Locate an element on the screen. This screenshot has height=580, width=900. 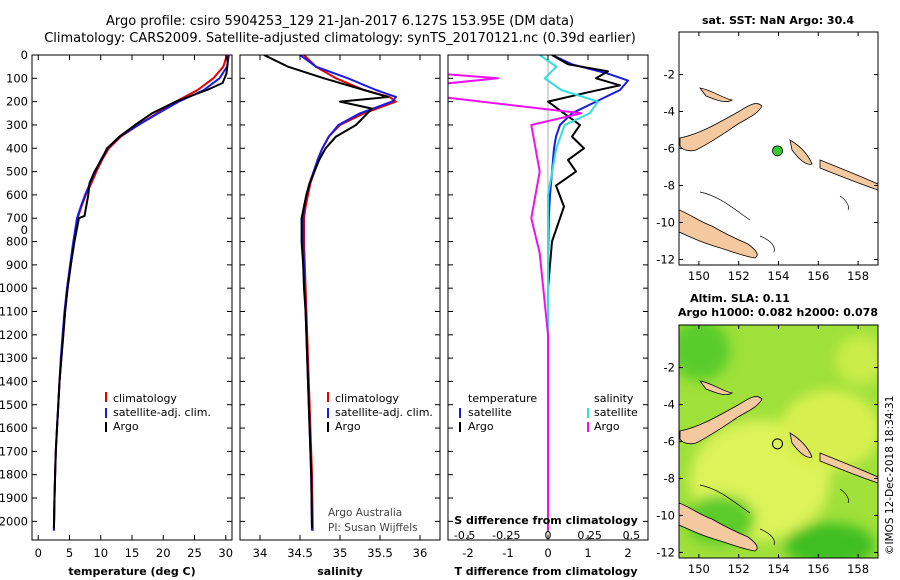
x-tick-label: 36 is located at coordinates (420, 553).